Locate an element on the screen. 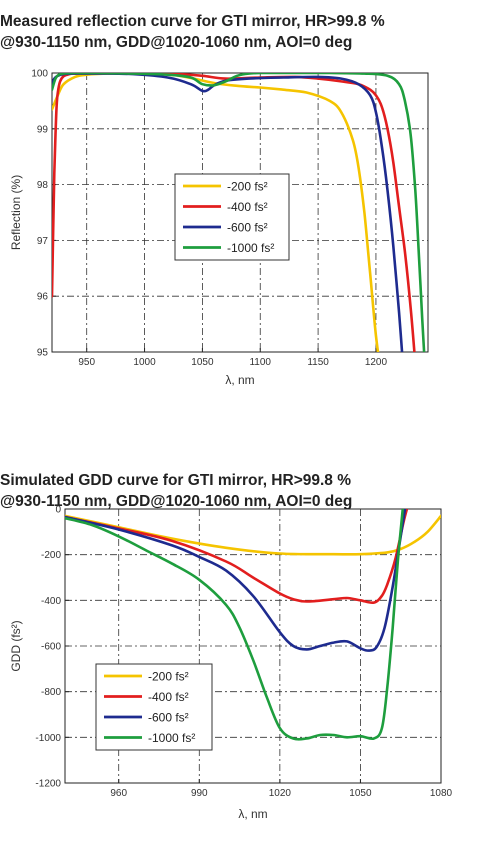 The width and height of the screenshot is (500, 853). reflection-ytick-label: 95 is located at coordinates (43, 353).